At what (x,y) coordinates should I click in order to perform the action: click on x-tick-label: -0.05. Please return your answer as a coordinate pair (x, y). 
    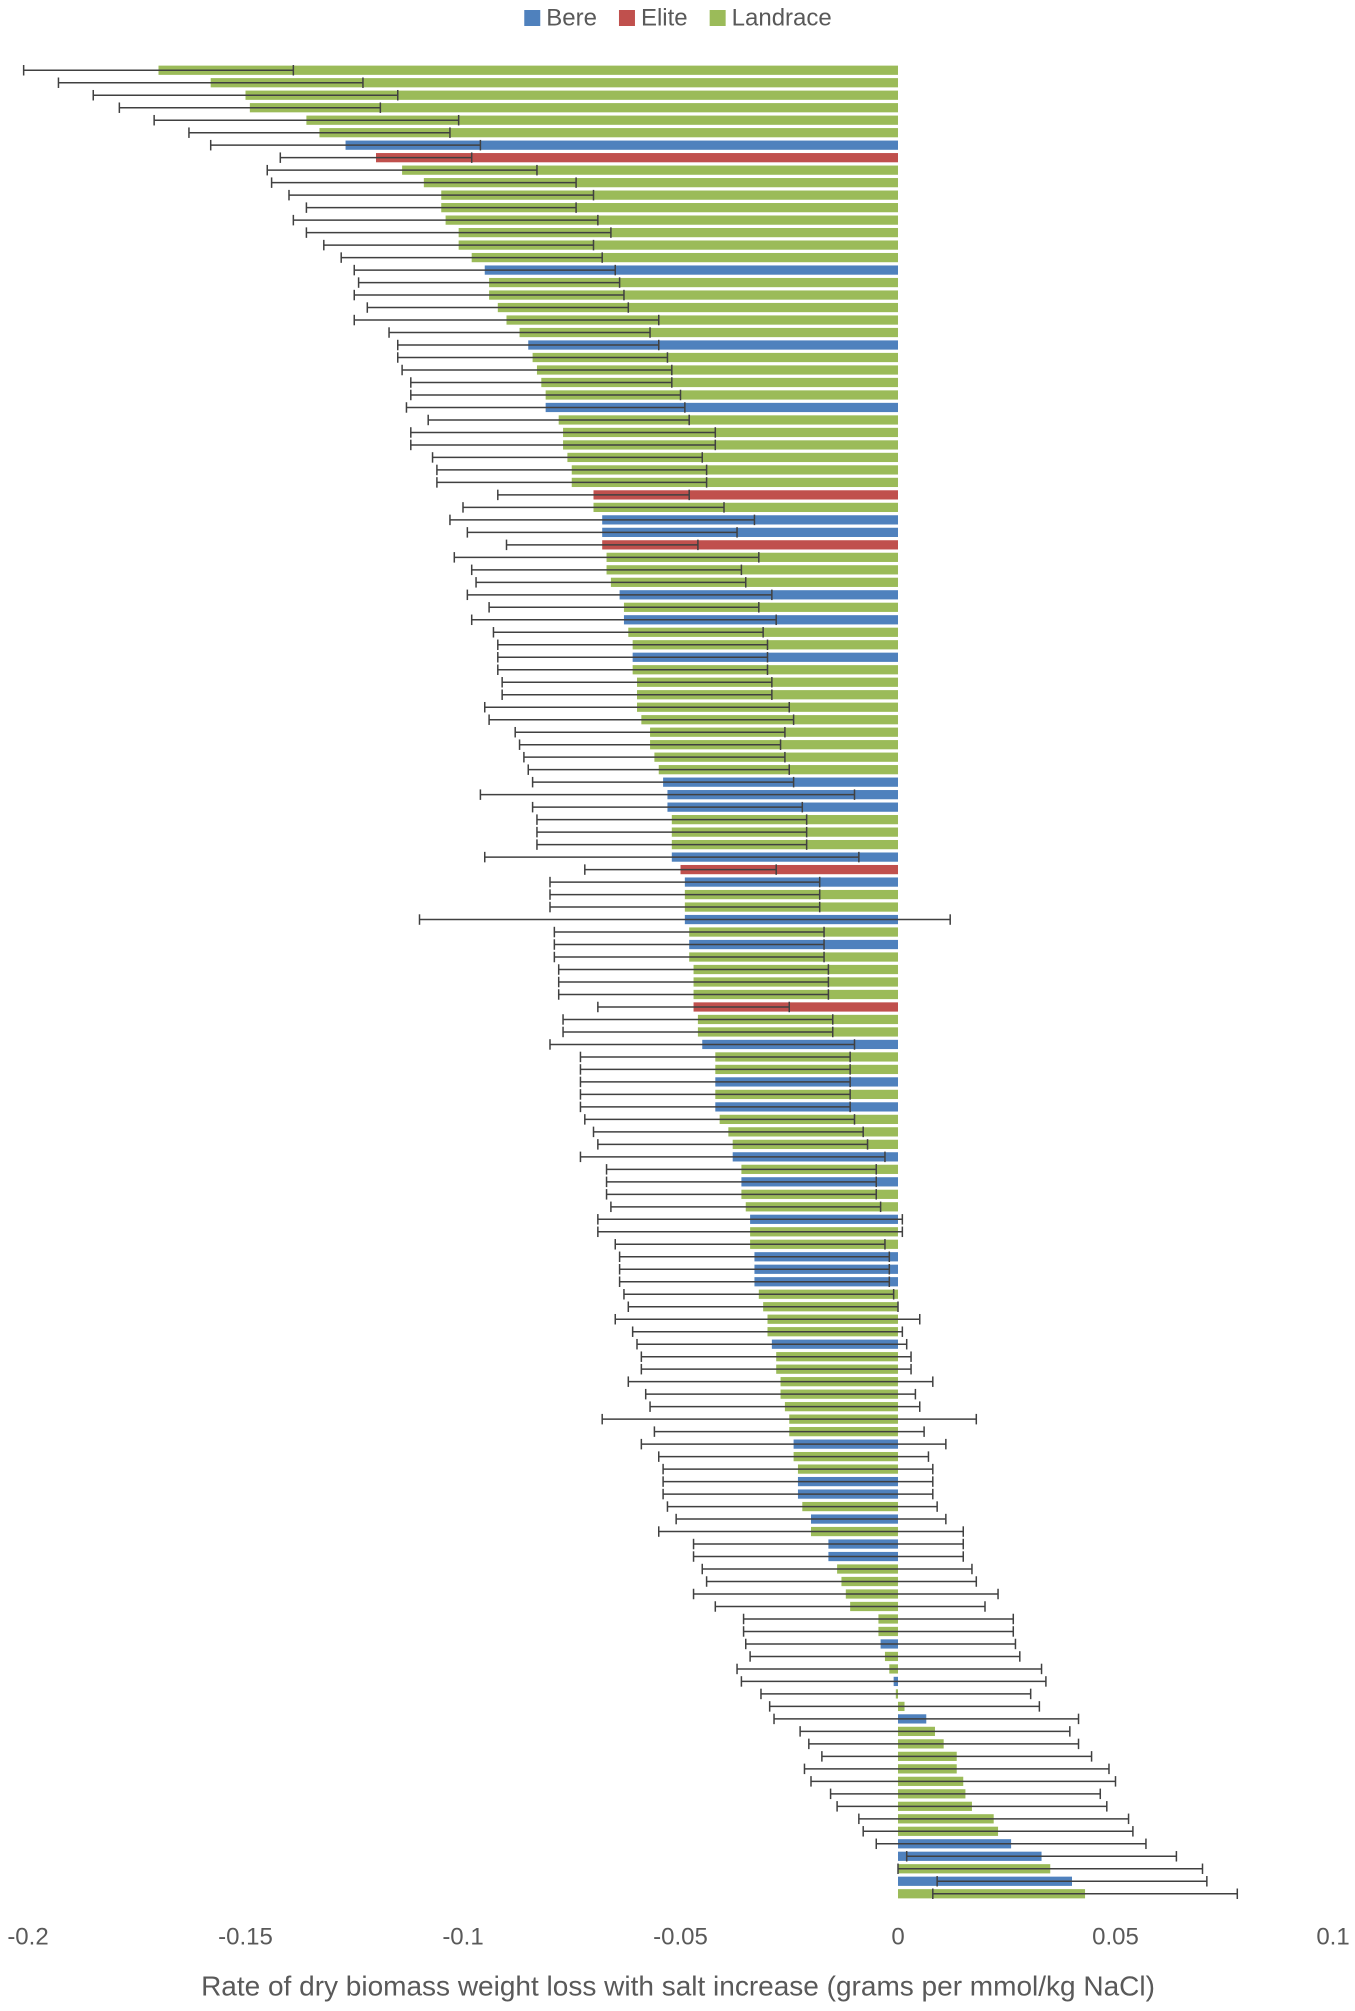
    Looking at the image, I should click on (680, 1936).